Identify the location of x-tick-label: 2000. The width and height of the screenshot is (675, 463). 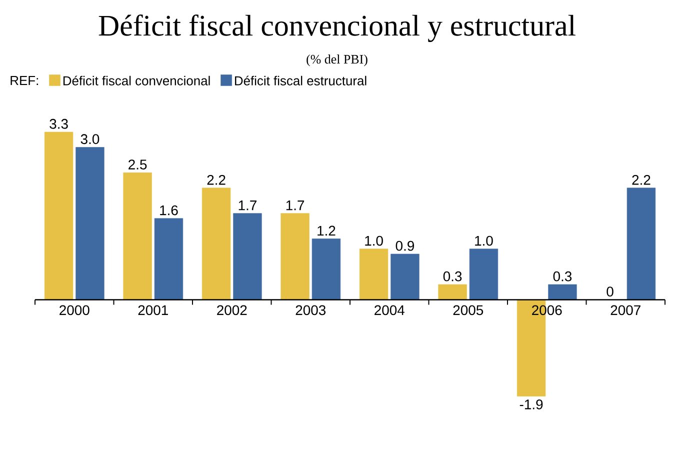
(75, 310).